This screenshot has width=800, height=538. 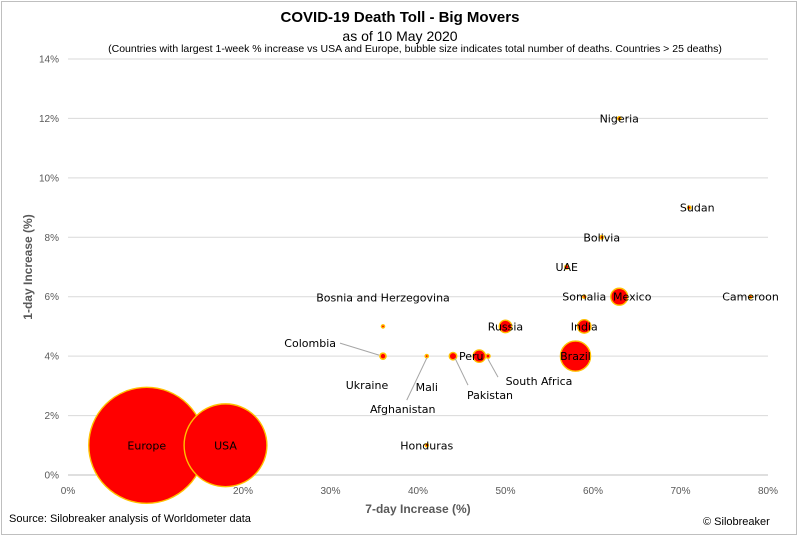 I want to click on x-tick-label: 60%, so click(x=593, y=491).